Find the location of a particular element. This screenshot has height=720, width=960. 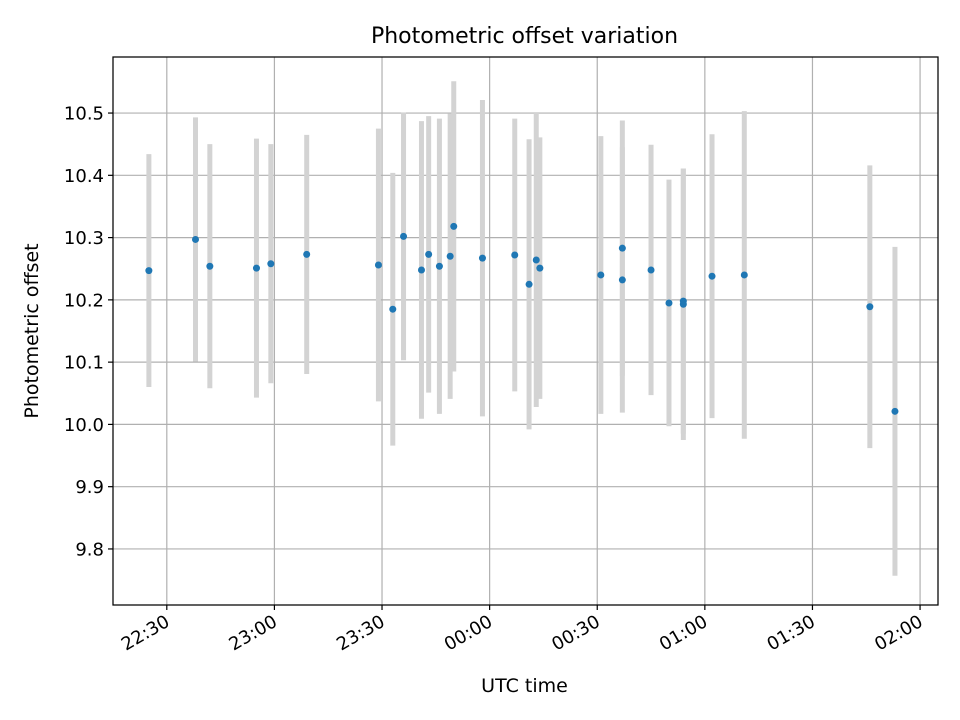

y-tick-label: 10.5 is located at coordinates (84, 114).